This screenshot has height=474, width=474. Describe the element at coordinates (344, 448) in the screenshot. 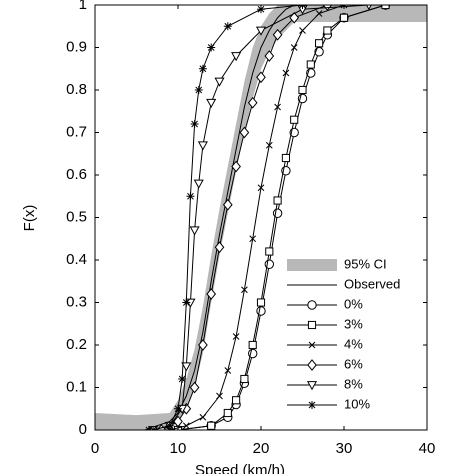

I see `x-tick-label: 30` at that location.